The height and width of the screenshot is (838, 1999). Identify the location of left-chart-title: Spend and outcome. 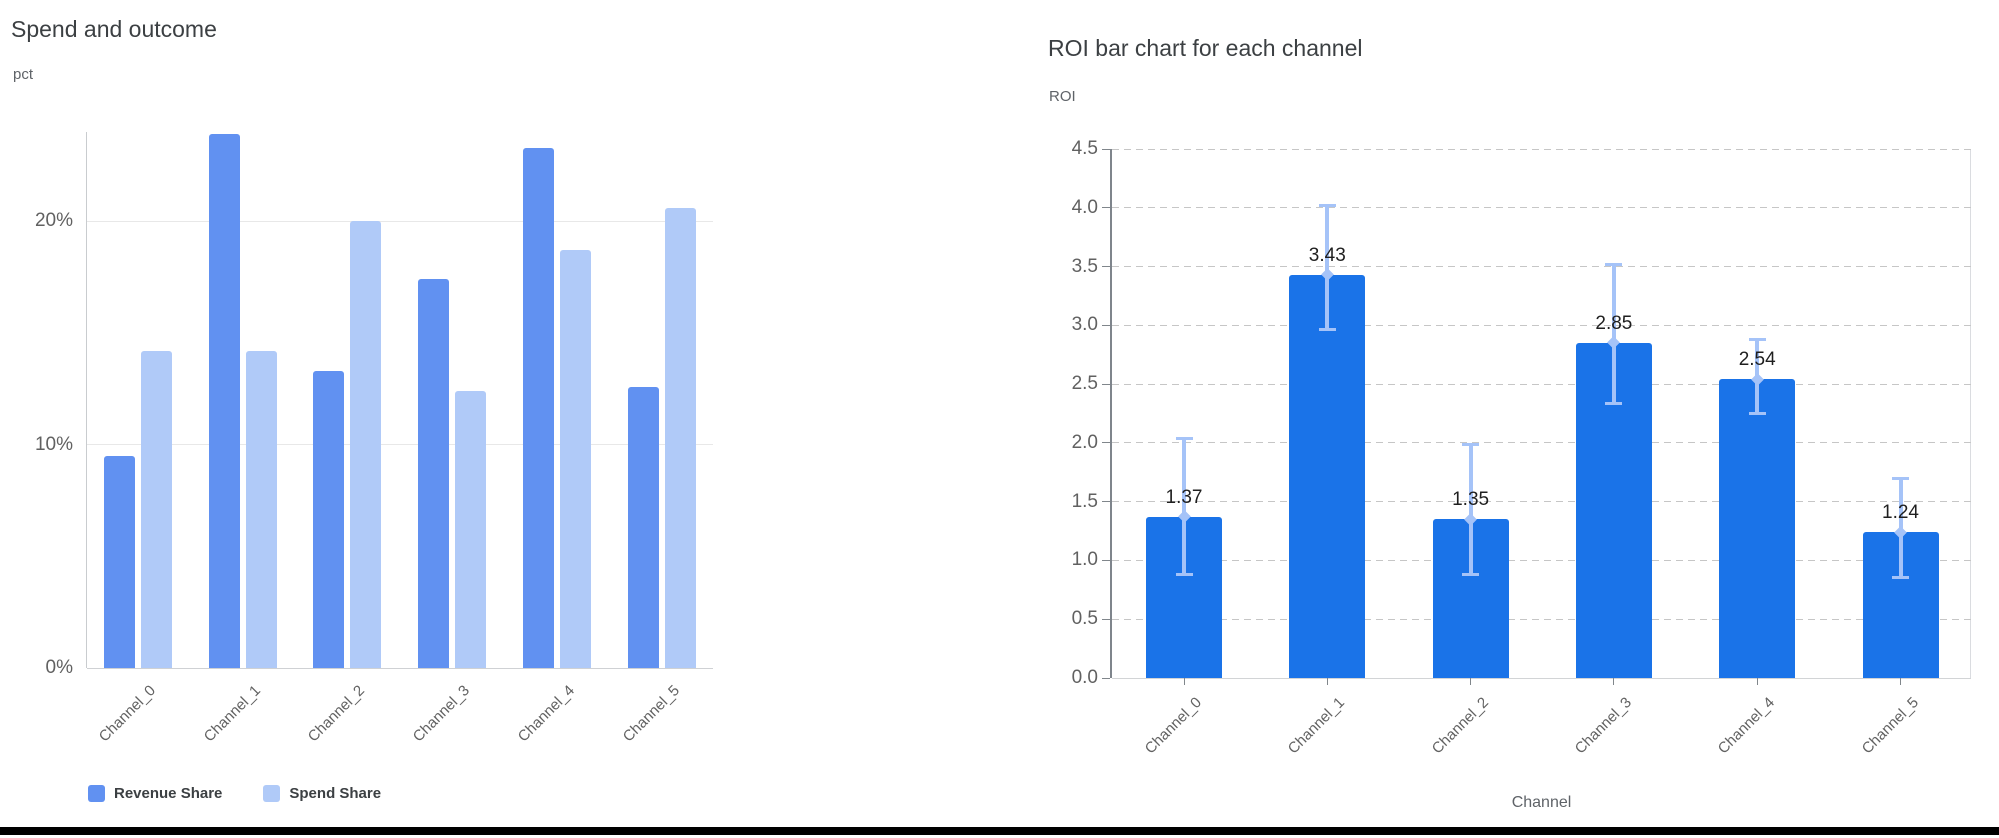
(114, 29).